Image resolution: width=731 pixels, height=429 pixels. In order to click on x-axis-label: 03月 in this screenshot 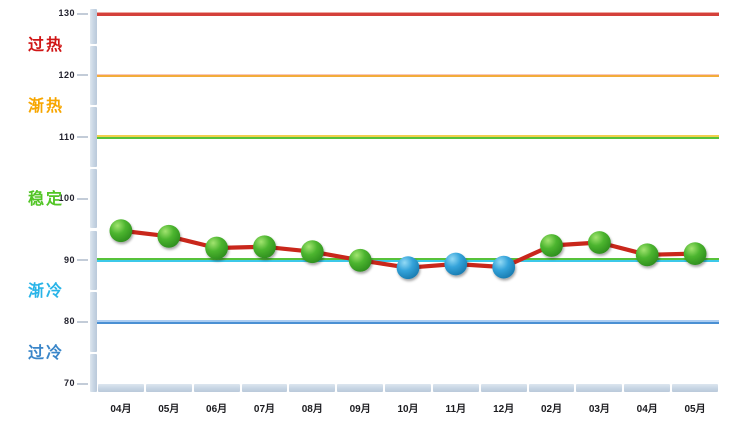, I will do `click(599, 409)`.